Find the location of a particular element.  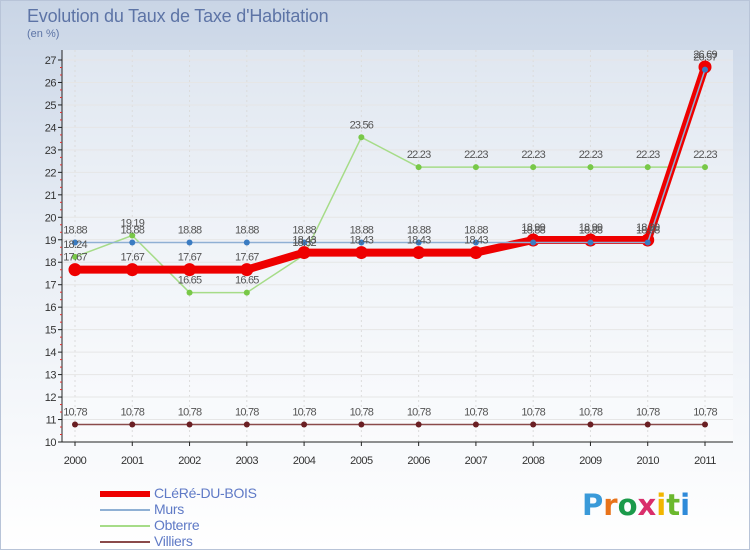

logo-letter: o is located at coordinates (627, 505).